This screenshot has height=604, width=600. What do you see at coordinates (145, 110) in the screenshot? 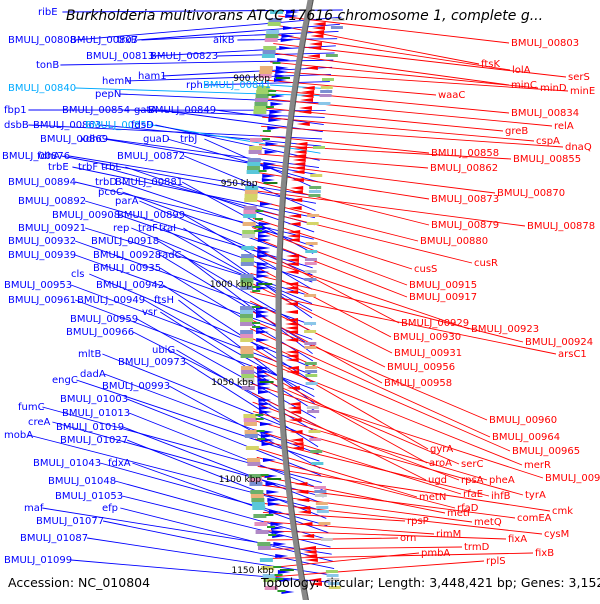
I see `left-gene-label: gatA` at bounding box center [145, 110].